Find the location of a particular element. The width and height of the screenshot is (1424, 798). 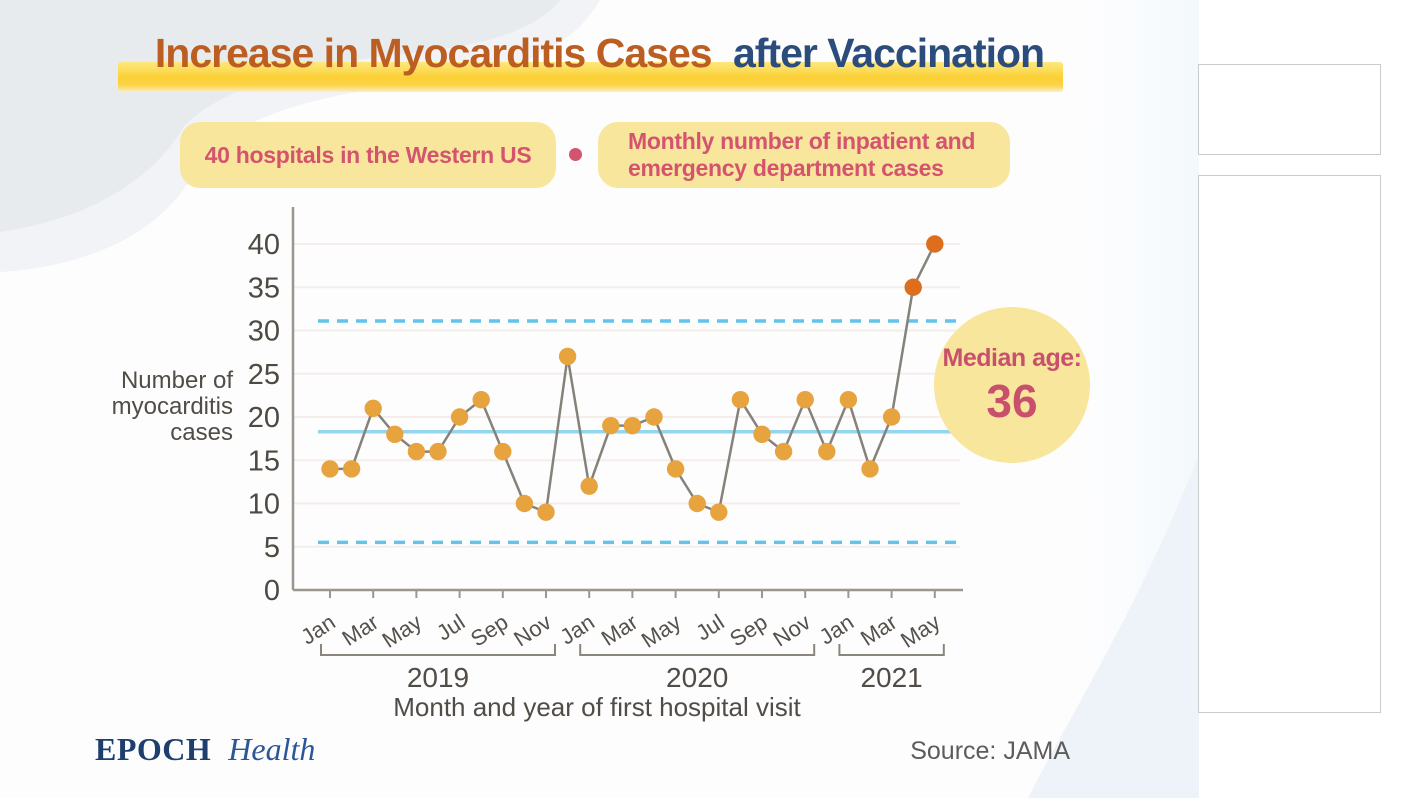

data-point-Aug-2019 is located at coordinates (481, 400).